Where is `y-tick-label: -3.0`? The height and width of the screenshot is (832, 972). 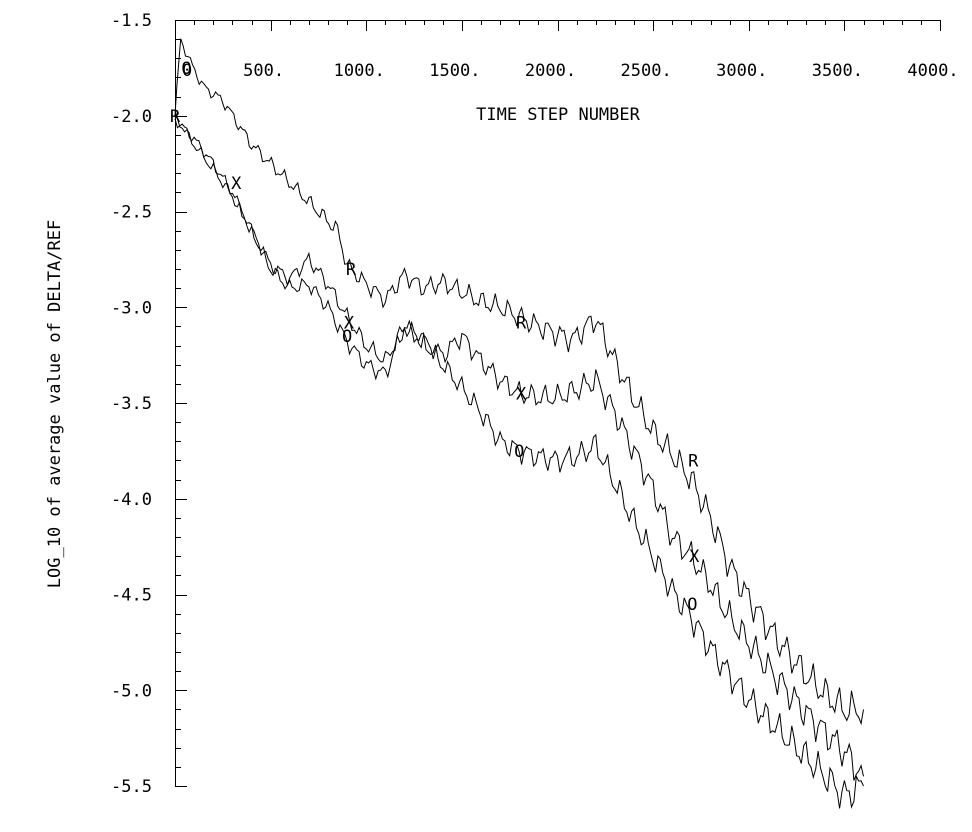
y-tick-label: -3.0 is located at coordinates (131, 308).